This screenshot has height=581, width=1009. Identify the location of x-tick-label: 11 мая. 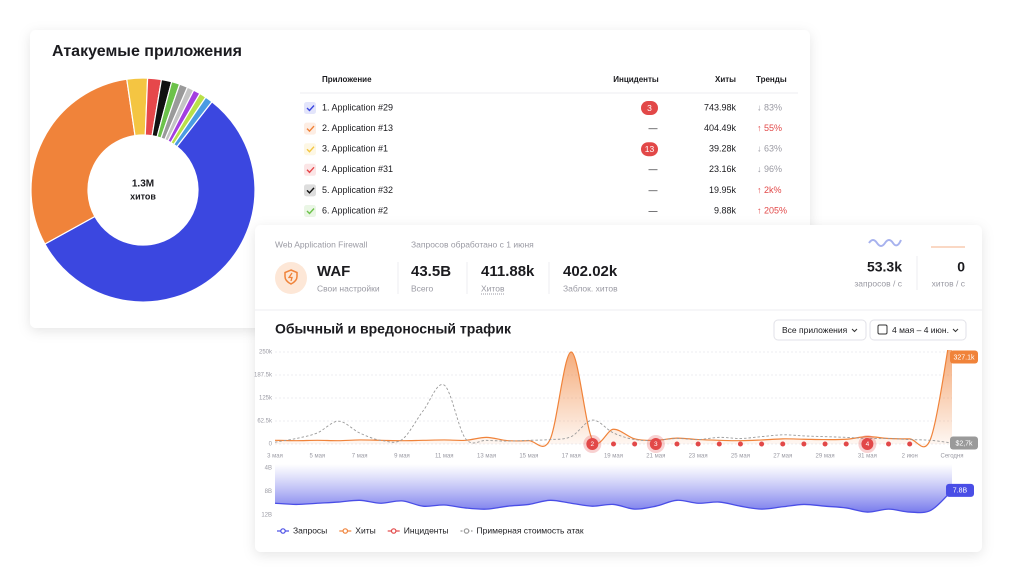
(444, 457).